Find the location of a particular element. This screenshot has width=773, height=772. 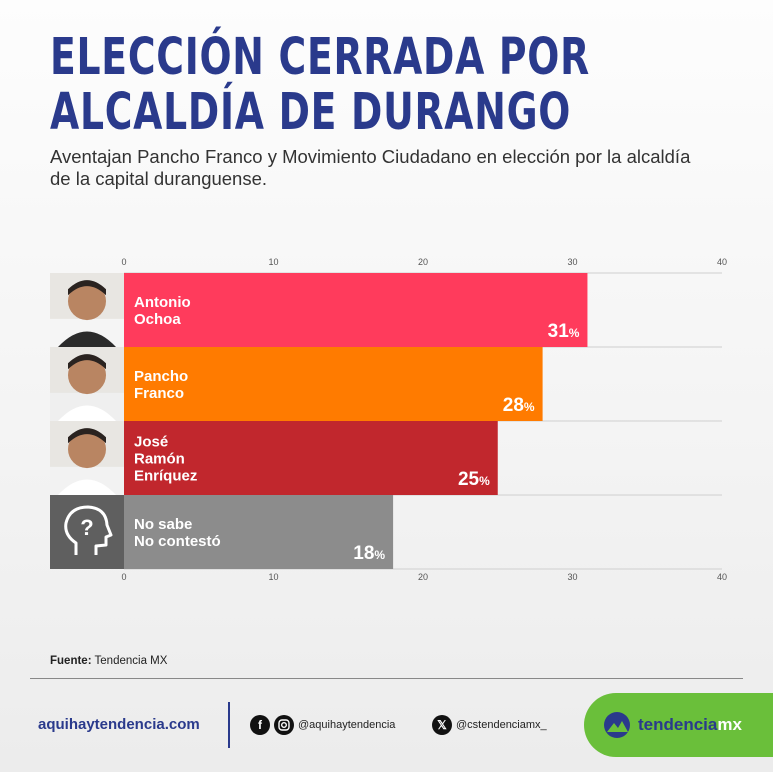

head-question-icon: ? is located at coordinates (87, 532).